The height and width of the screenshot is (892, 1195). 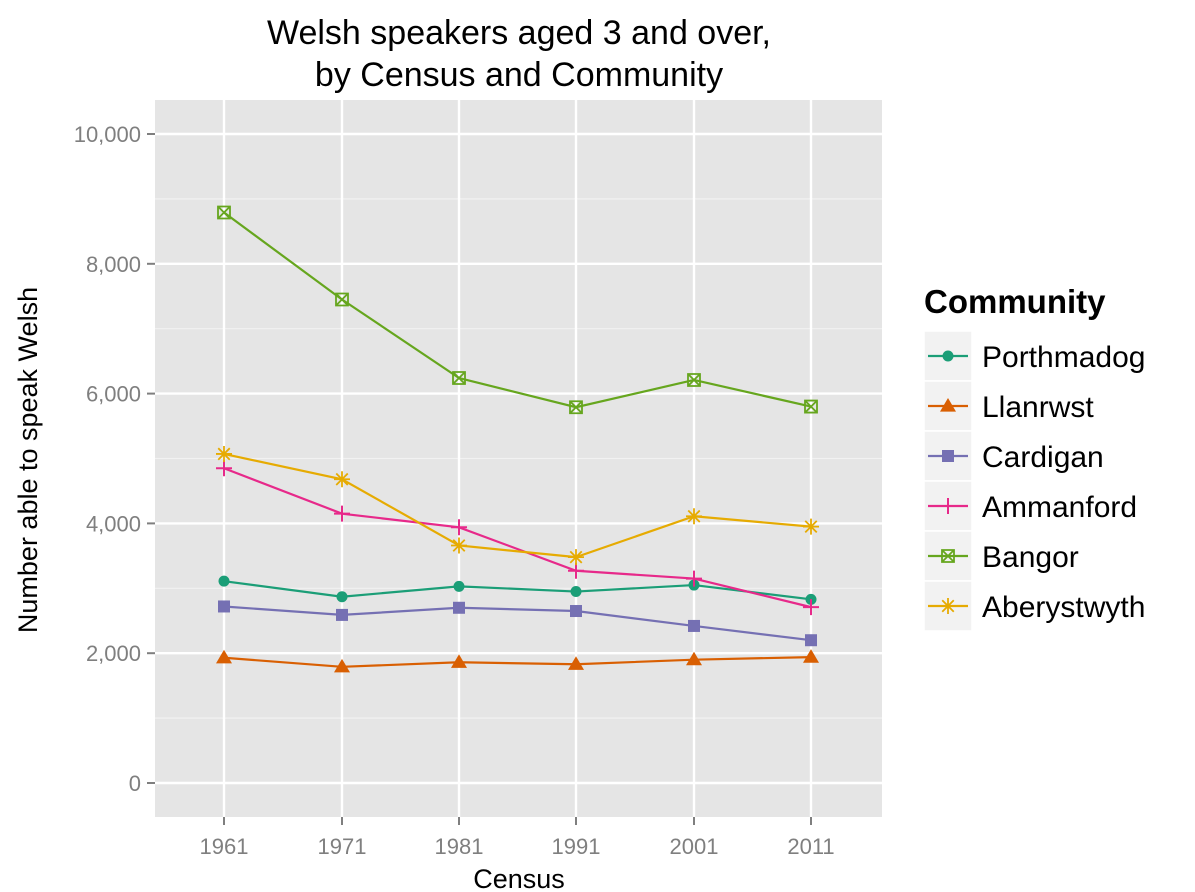 I want to click on series-line-aberystwyth, so click(x=517, y=505).